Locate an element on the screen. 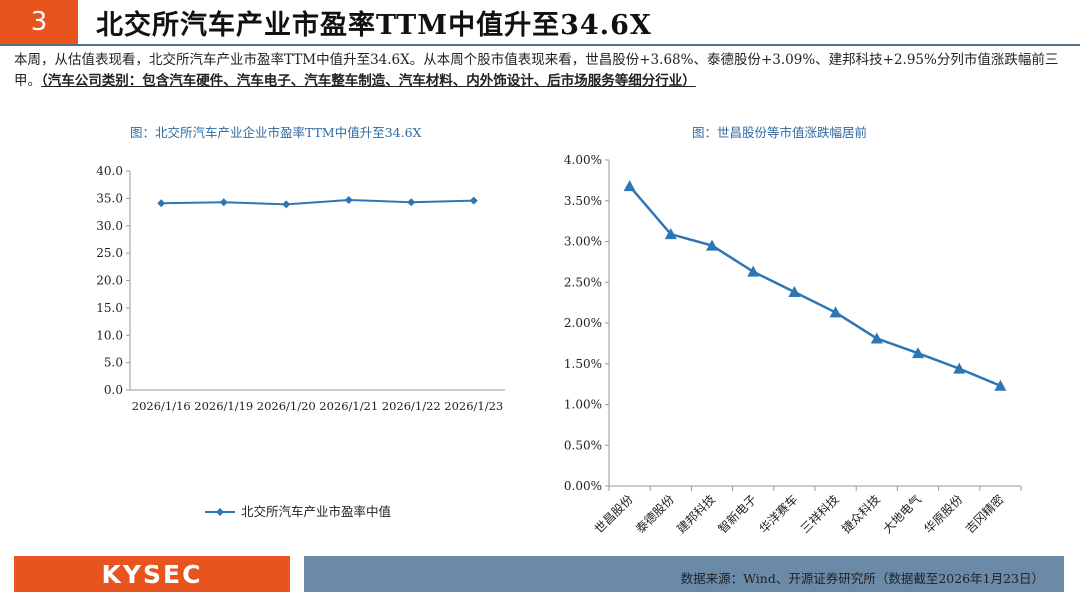 The width and height of the screenshot is (1080, 607). x-category-label: 大地电气 is located at coordinates (902, 514).